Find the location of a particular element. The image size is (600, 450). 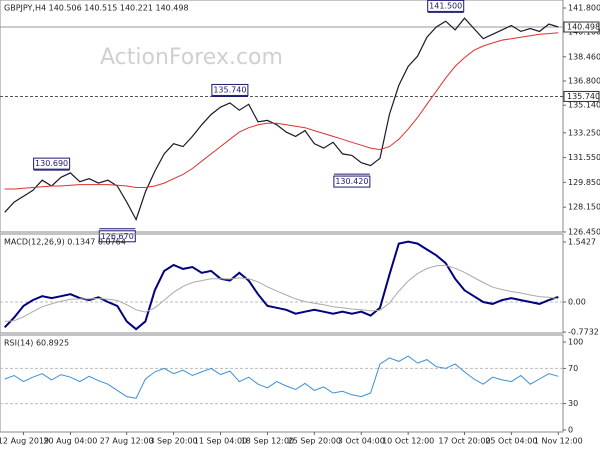

annotation-label: 130.420 is located at coordinates (351, 181).